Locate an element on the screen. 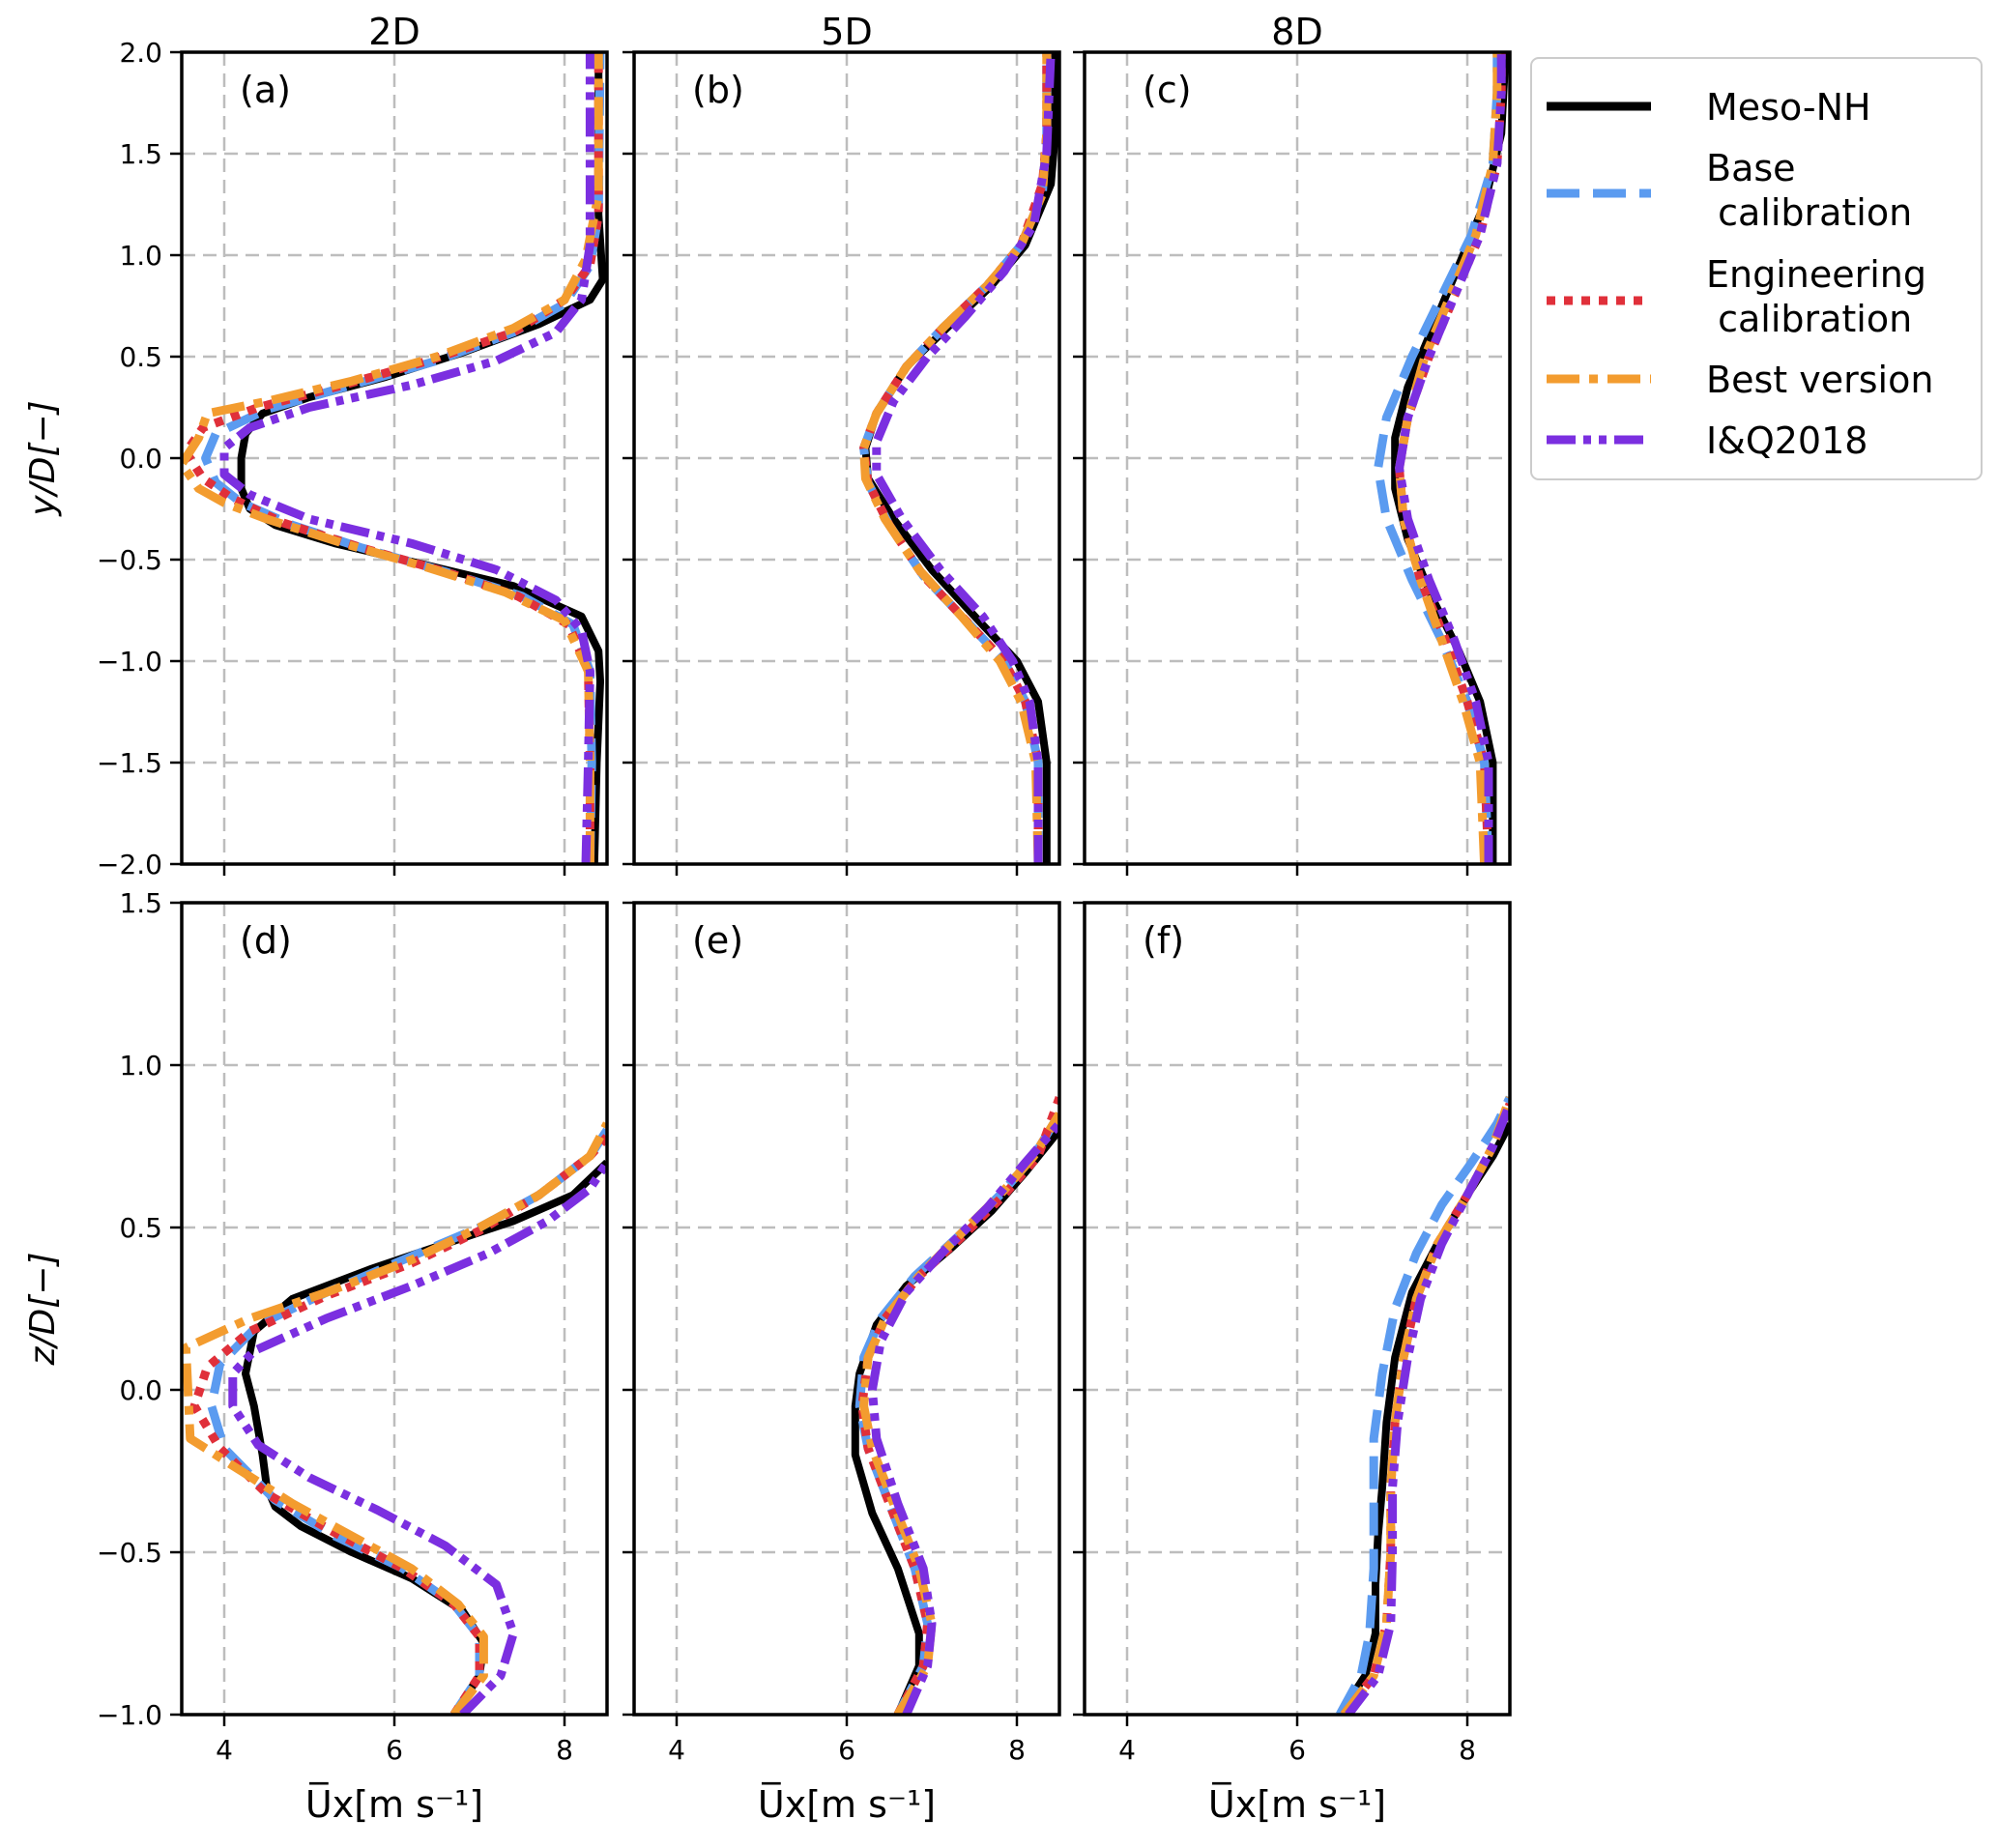  legend-entry-meso-nh: Meso-NH is located at coordinates (1709, 107).